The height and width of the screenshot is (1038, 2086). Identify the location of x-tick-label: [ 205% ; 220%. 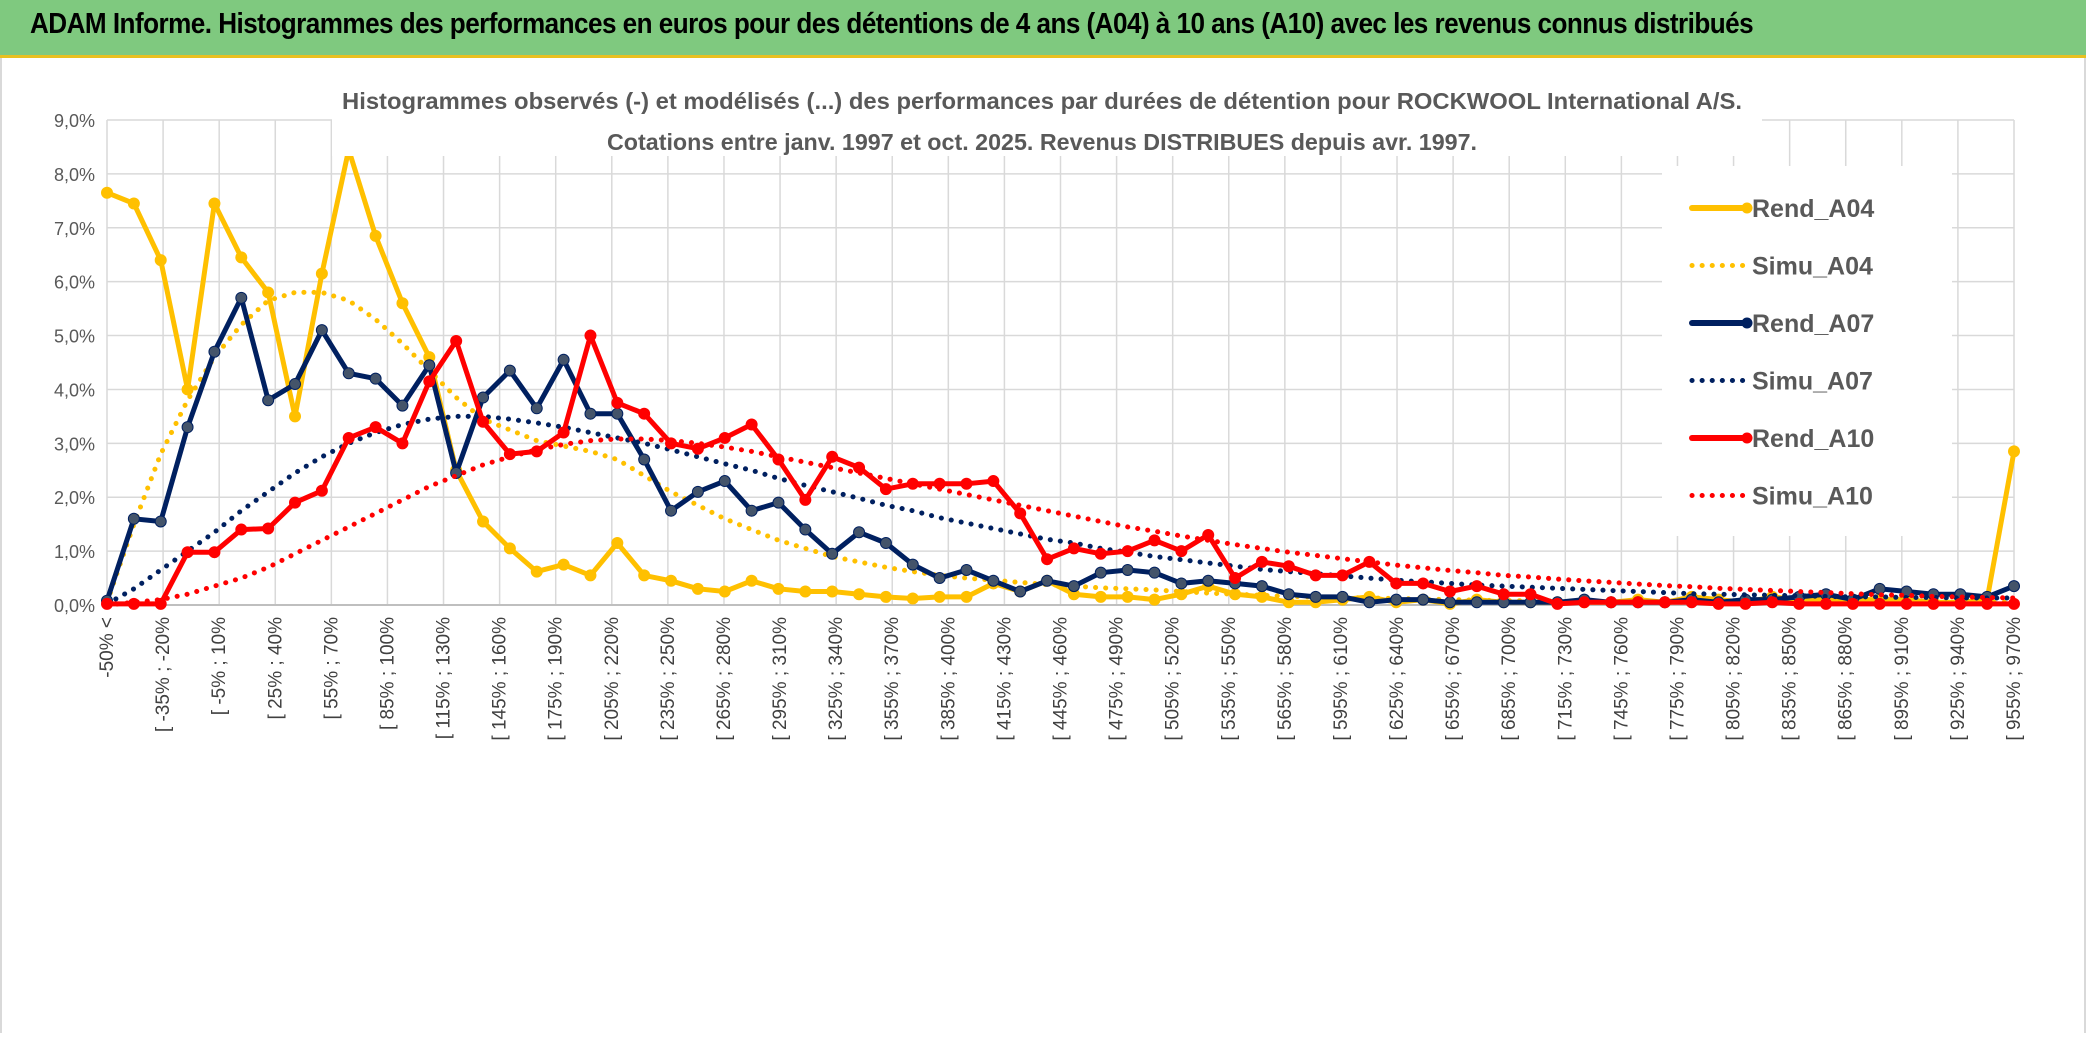
(612, 679).